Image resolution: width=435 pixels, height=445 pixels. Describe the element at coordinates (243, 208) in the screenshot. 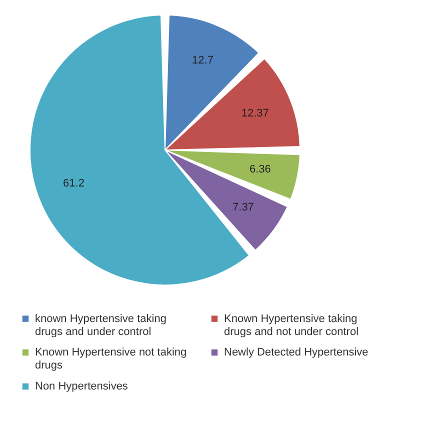

I see `data-label: 7.37` at that location.